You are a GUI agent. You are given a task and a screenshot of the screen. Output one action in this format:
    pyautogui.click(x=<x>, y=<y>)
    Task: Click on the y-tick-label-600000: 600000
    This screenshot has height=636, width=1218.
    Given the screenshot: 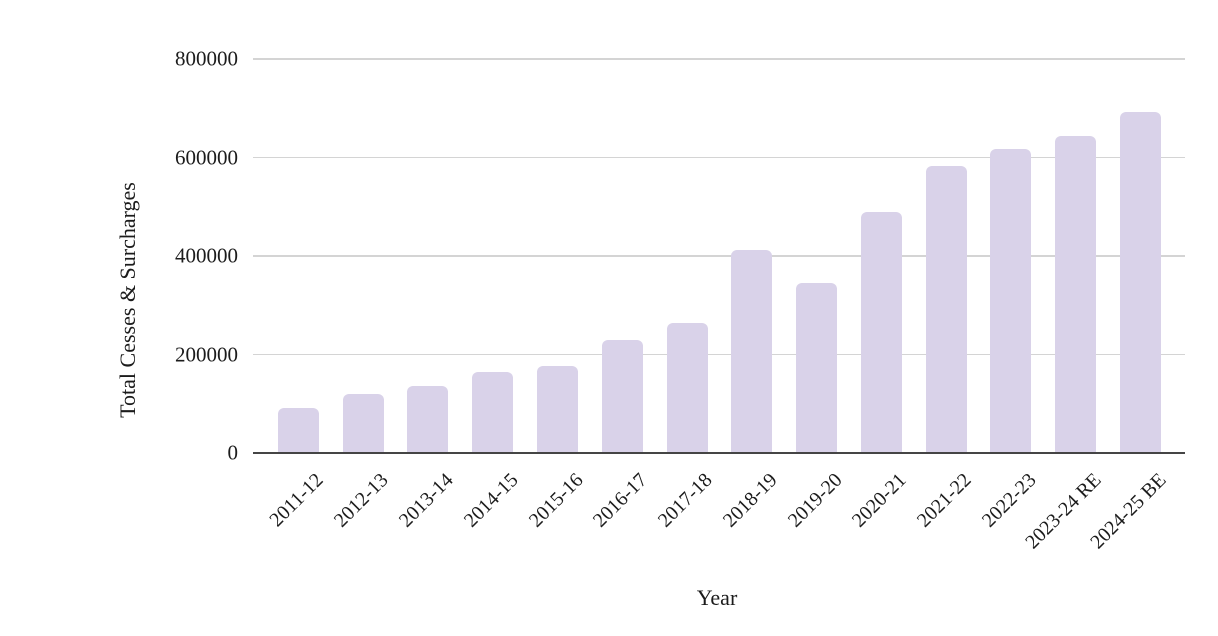 What is the action you would take?
    pyautogui.click(x=206, y=157)
    